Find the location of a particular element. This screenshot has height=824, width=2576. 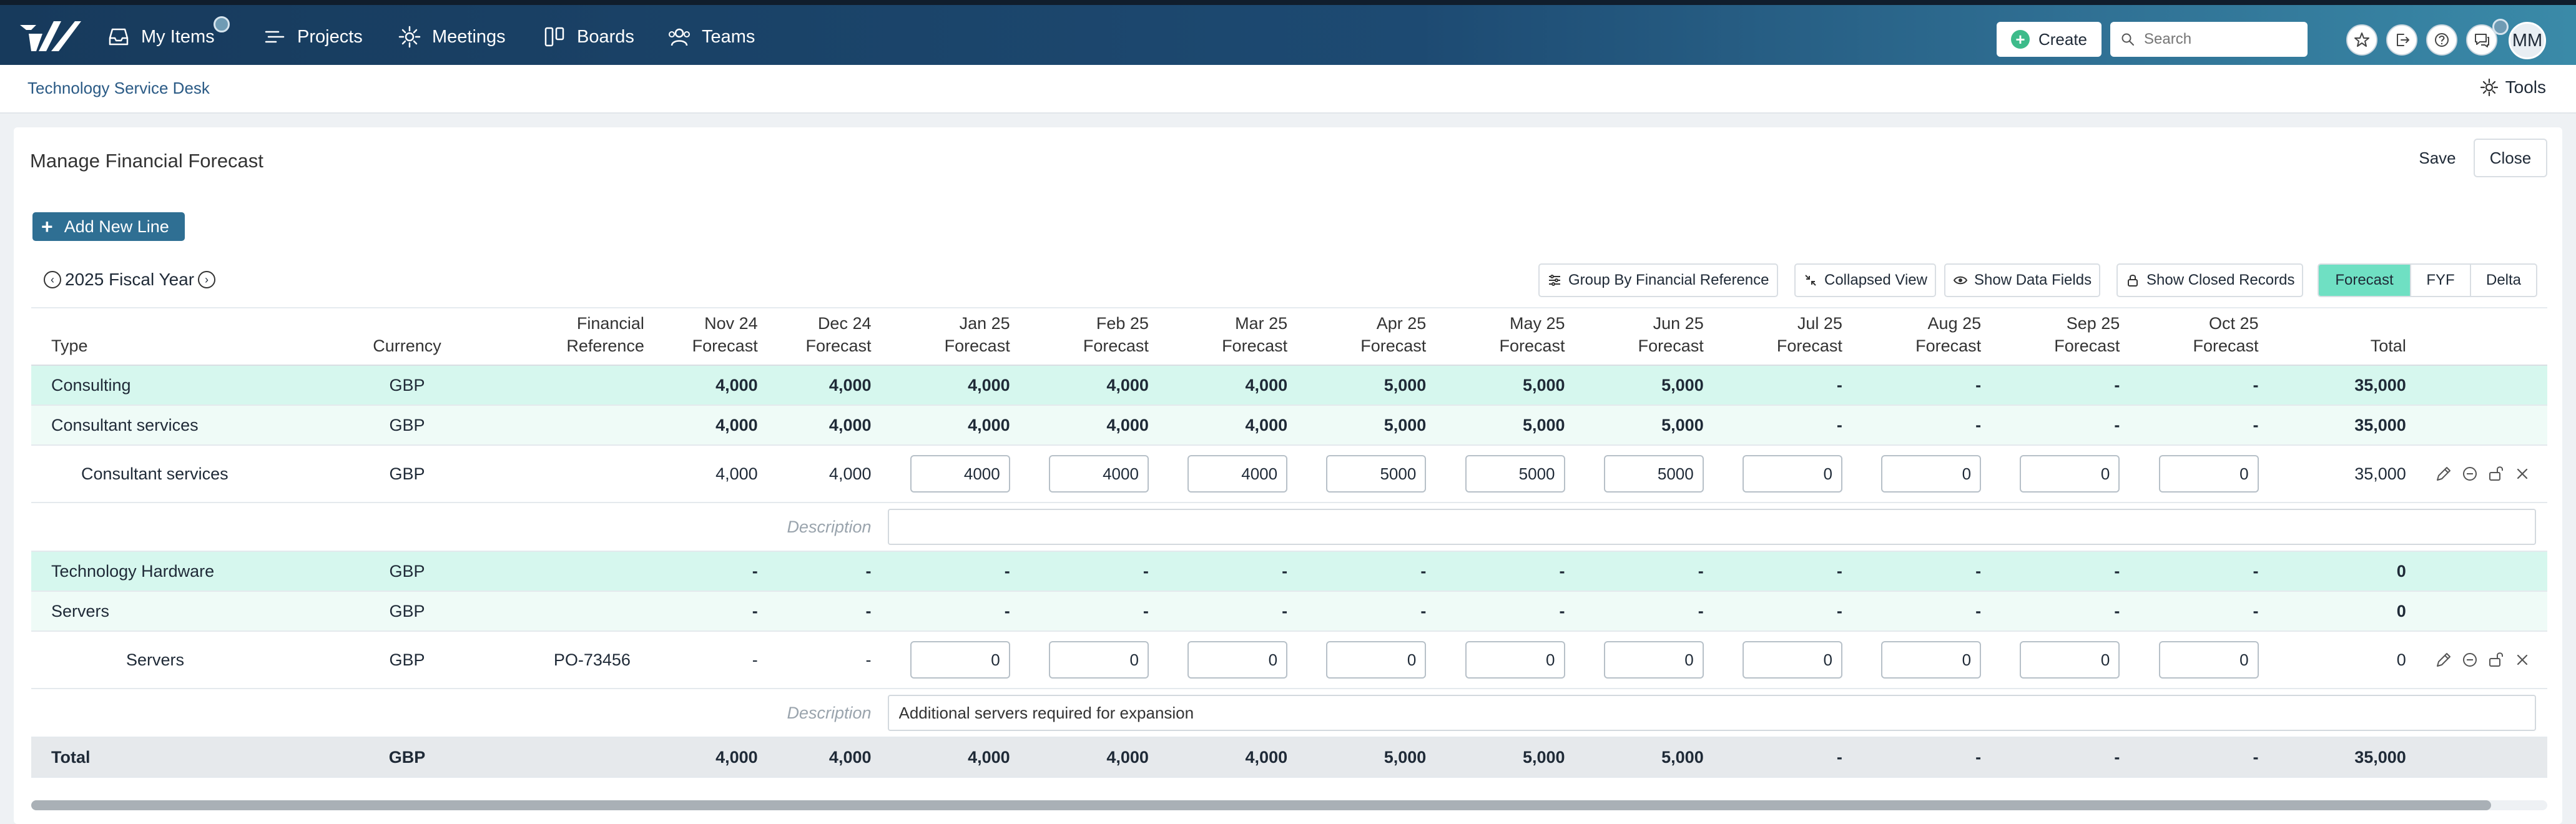

add-new-line-button: + Add New Line is located at coordinates (108, 226).